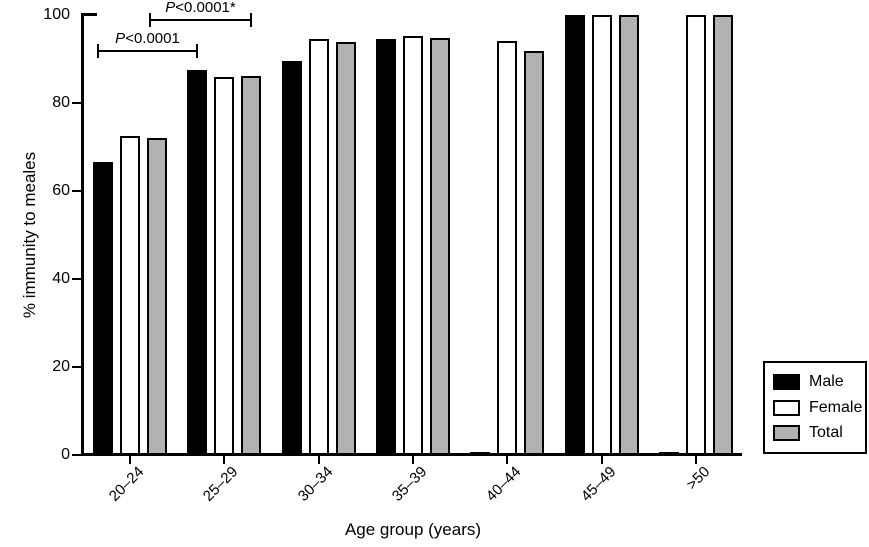  I want to click on y-tick-label-60: 60, so click(61, 190).